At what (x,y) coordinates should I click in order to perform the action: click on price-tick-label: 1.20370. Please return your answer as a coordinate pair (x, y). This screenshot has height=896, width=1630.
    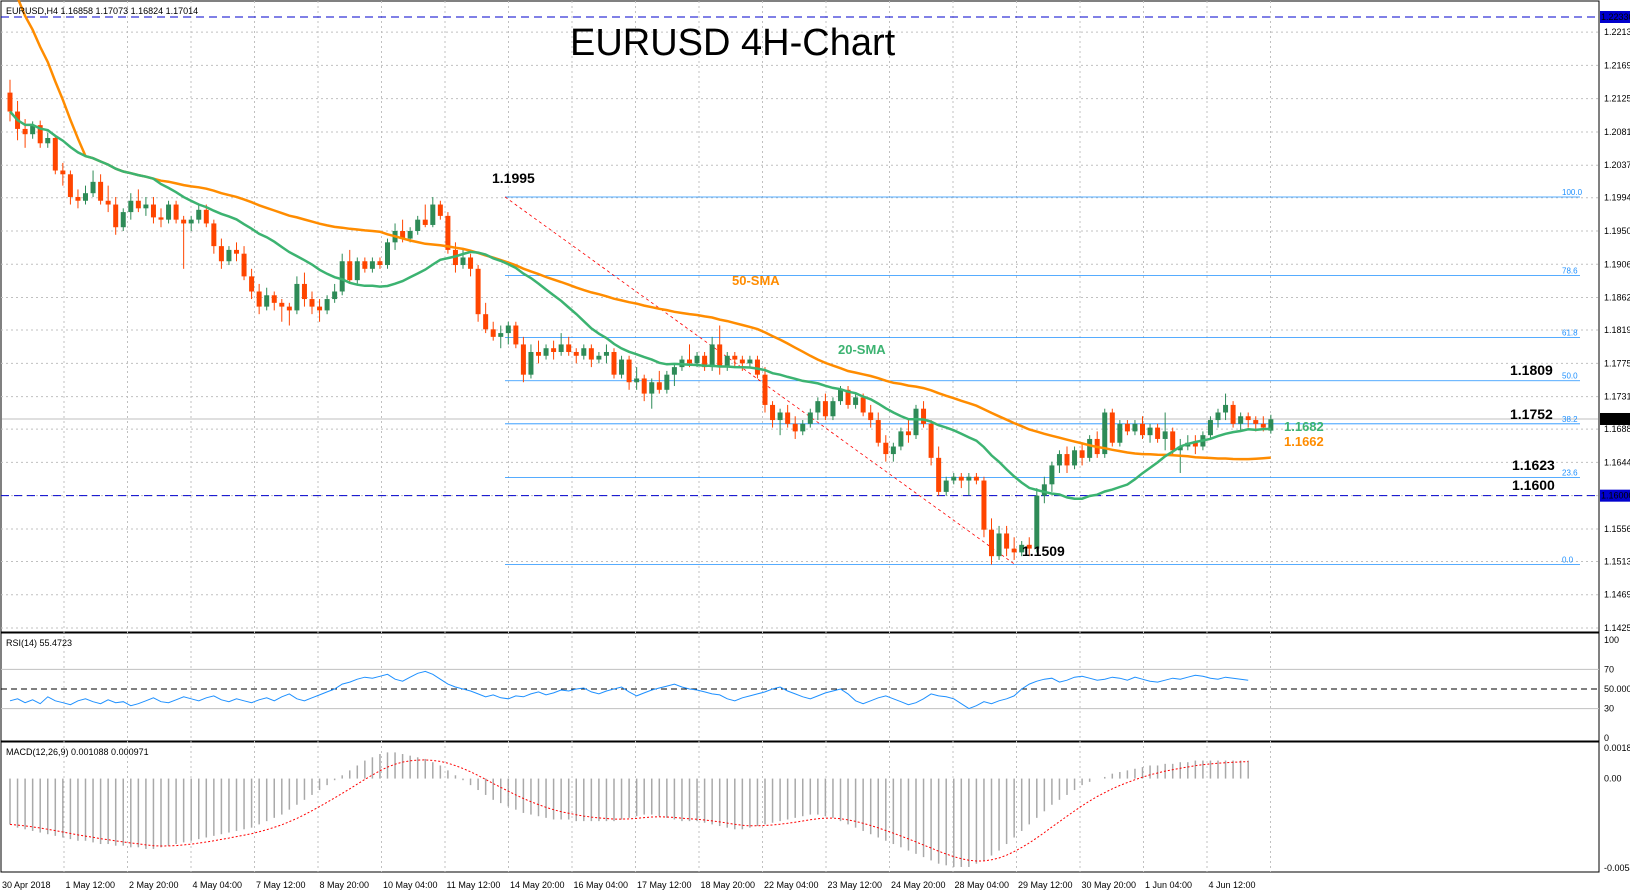
    Looking at the image, I should click on (1617, 165).